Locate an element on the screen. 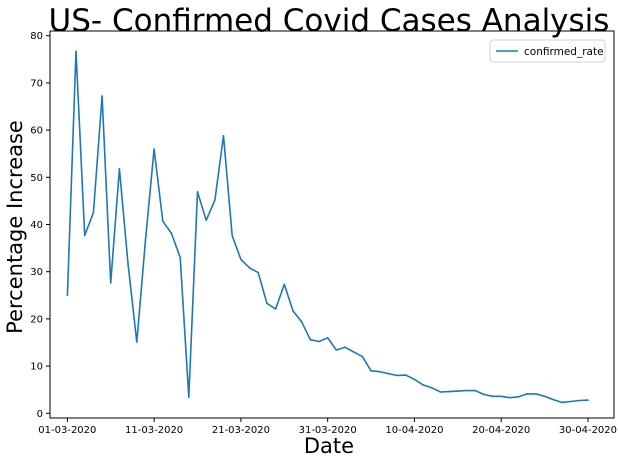 This screenshot has width=618, height=467. x-tick-label: 21-03-2020 is located at coordinates (241, 430).